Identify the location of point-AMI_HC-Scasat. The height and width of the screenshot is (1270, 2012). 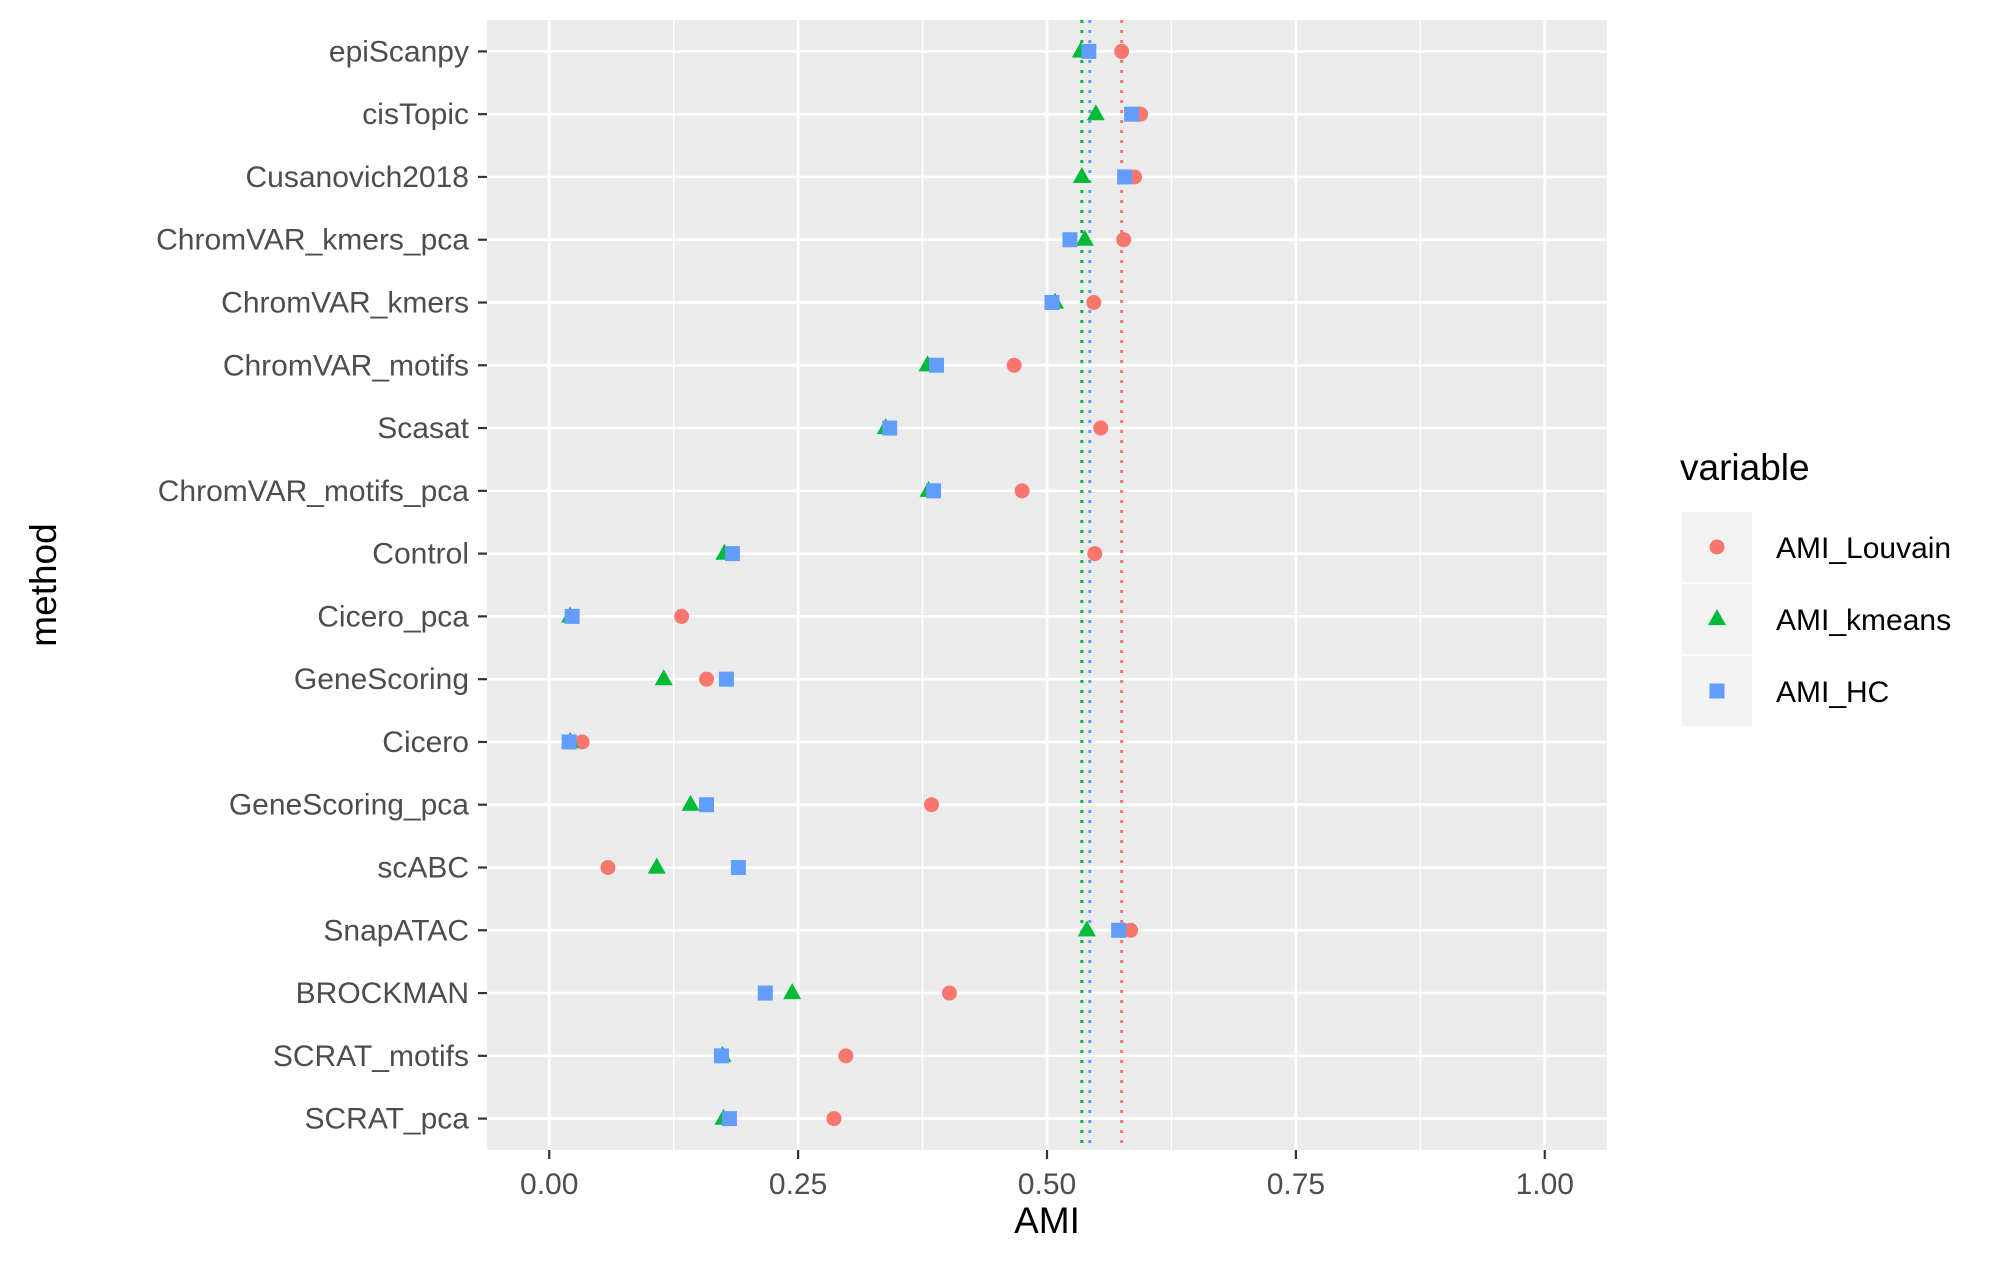
(890, 428).